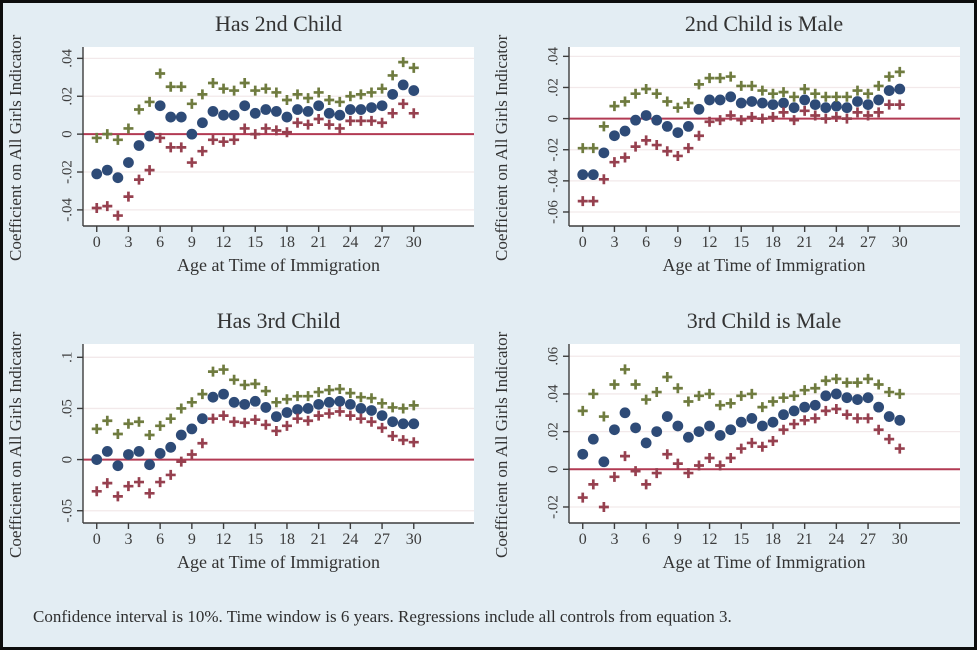  I want to click on svg-text: .06, so click(553, 355).